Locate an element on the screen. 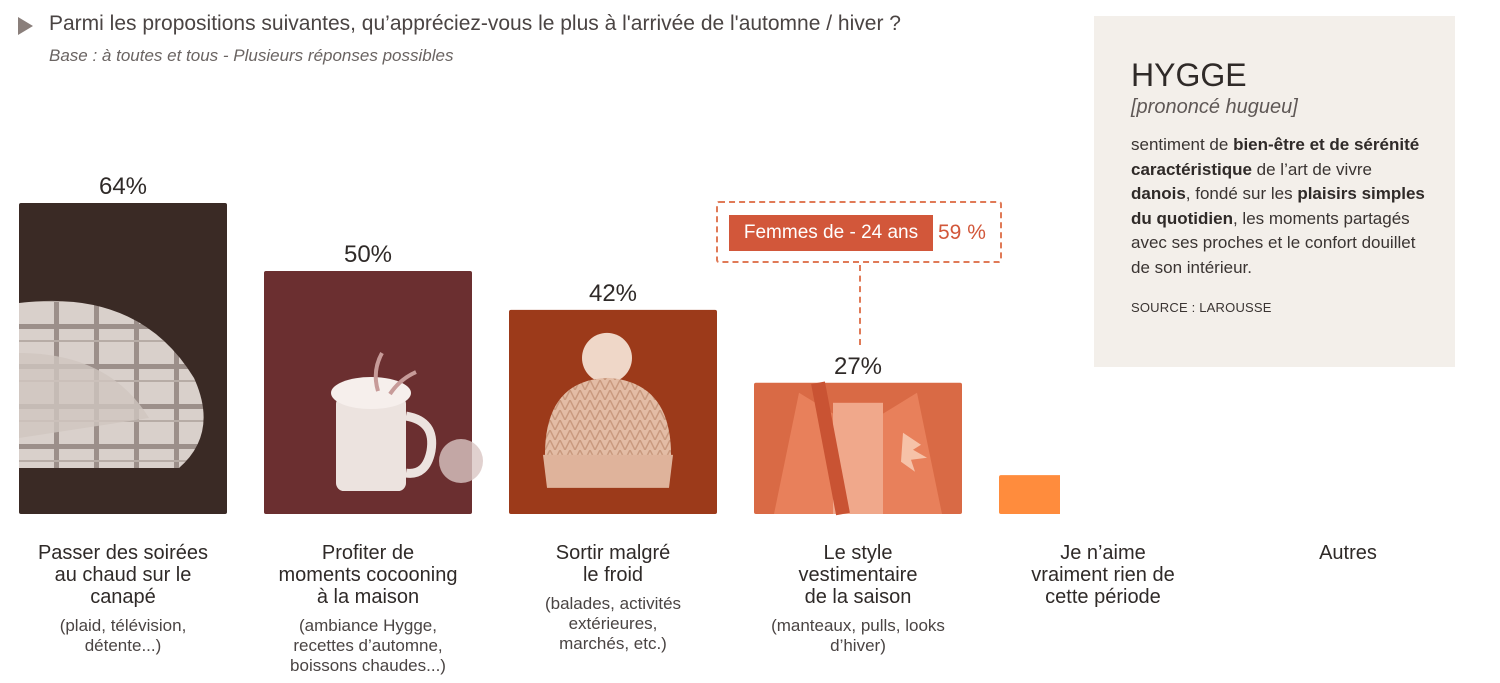  plaid-photo-icon is located at coordinates (111, 384).